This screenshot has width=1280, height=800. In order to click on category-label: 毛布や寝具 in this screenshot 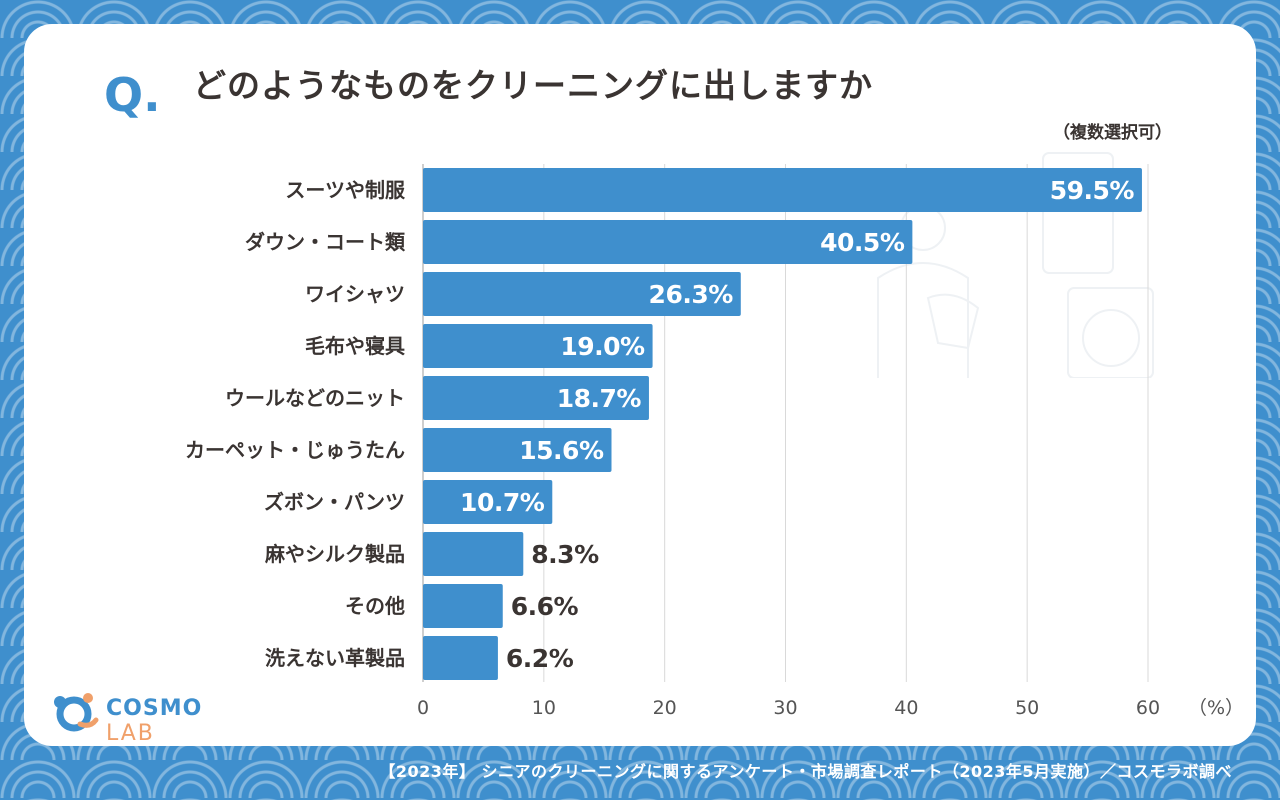, I will do `click(355, 346)`.